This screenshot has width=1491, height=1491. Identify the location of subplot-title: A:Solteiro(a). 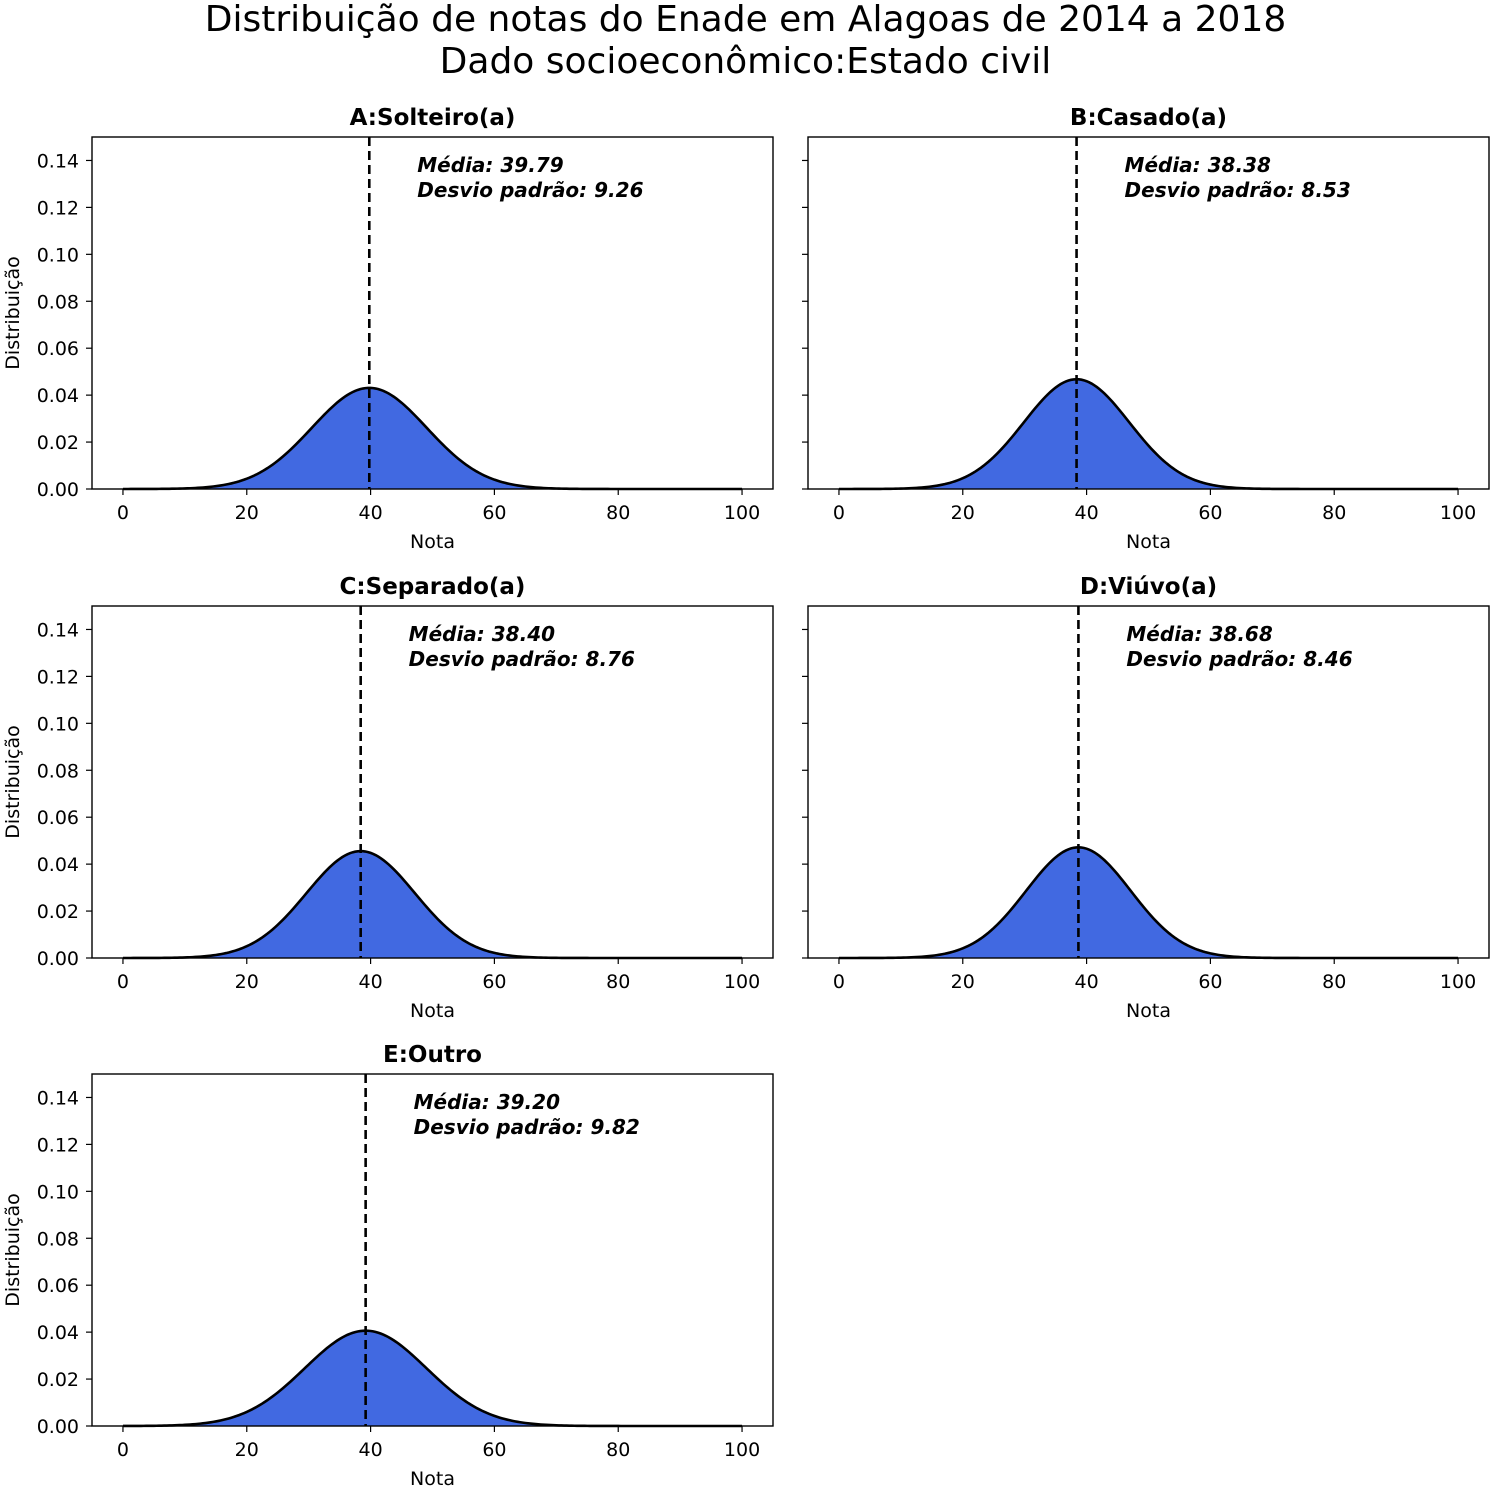
(433, 118).